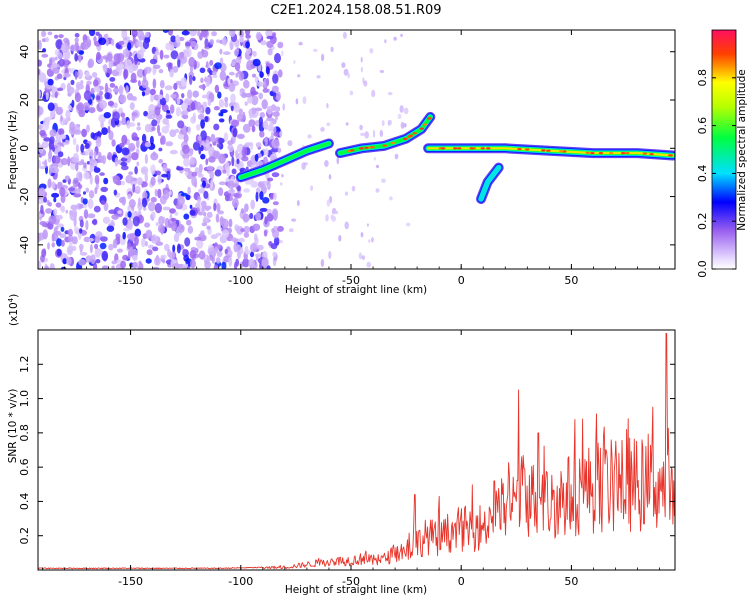 The width and height of the screenshot is (750, 600). Describe the element at coordinates (24, 148) in the screenshot. I see `spectrogram-y-tick-label: 0` at that location.